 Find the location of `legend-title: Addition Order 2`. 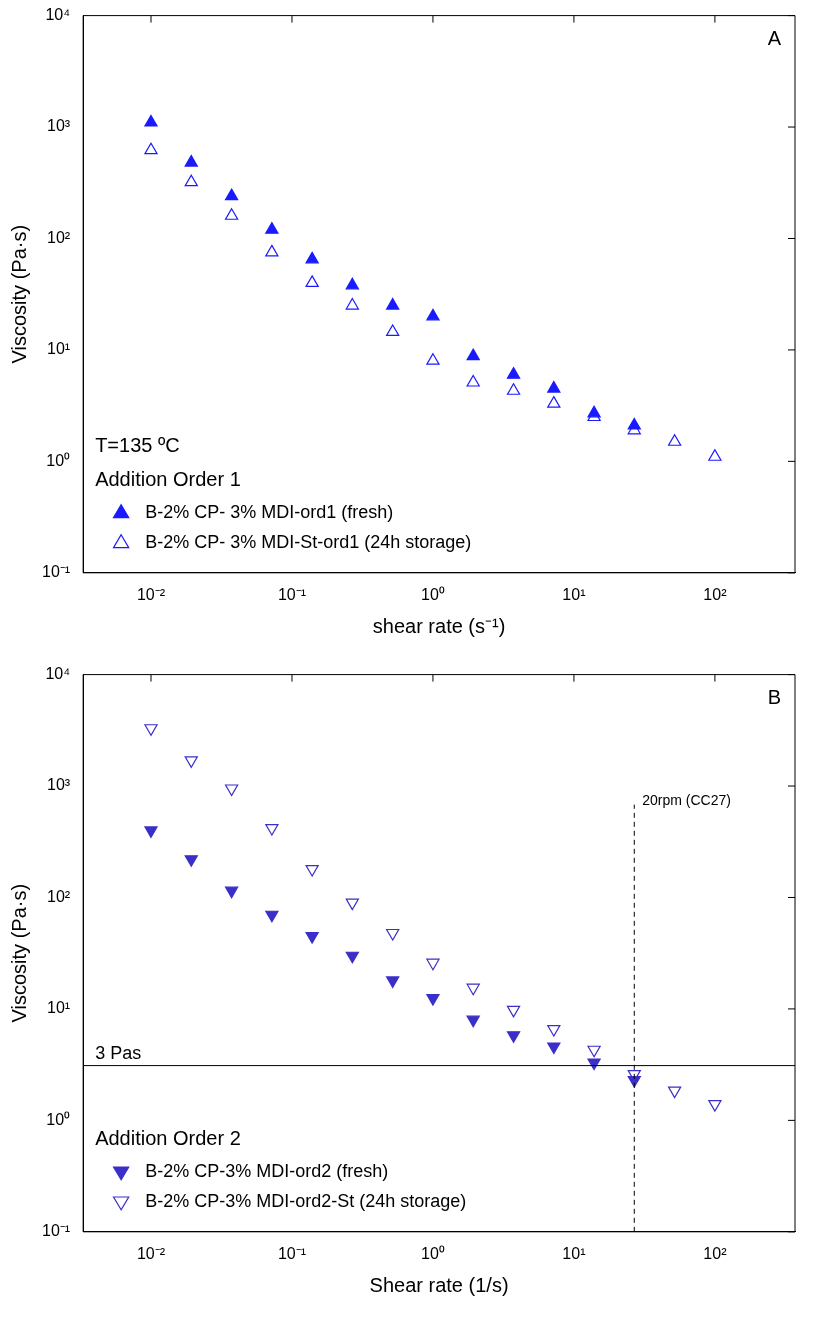

legend-title: Addition Order 2 is located at coordinates (168, 1138).